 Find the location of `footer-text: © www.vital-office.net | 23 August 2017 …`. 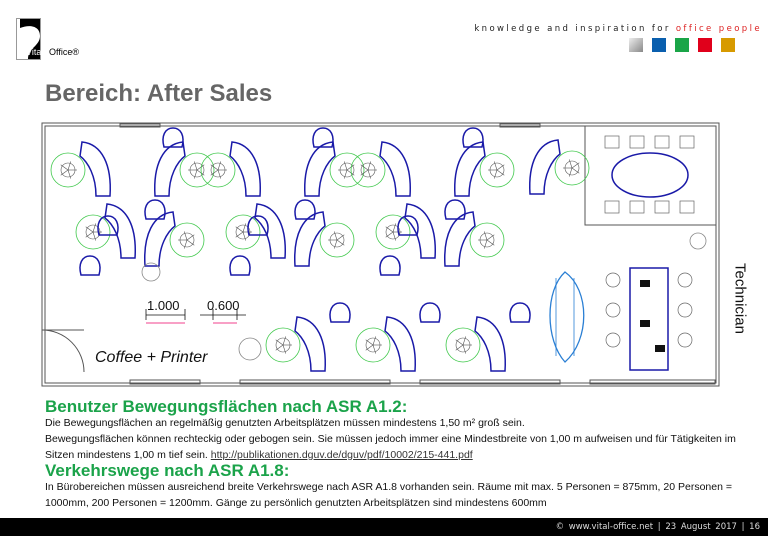

footer-text: © www.vital-office.net | 23 August 2017 … is located at coordinates (657, 527).